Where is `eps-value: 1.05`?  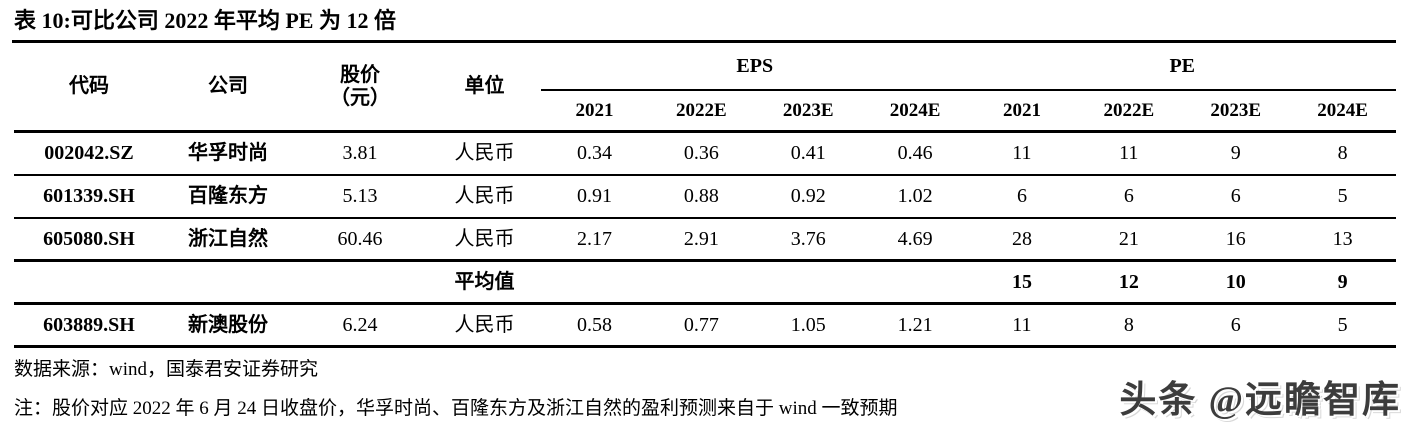
eps-value: 1.05 is located at coordinates (808, 324).